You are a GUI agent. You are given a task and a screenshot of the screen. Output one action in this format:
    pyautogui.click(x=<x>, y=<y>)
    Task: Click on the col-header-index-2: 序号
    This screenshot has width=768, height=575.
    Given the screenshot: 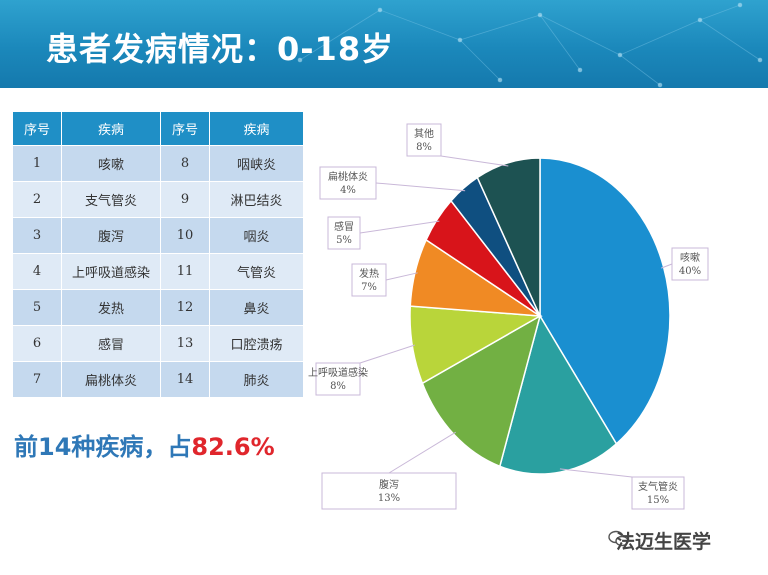 What is the action you would take?
    pyautogui.click(x=185, y=128)
    